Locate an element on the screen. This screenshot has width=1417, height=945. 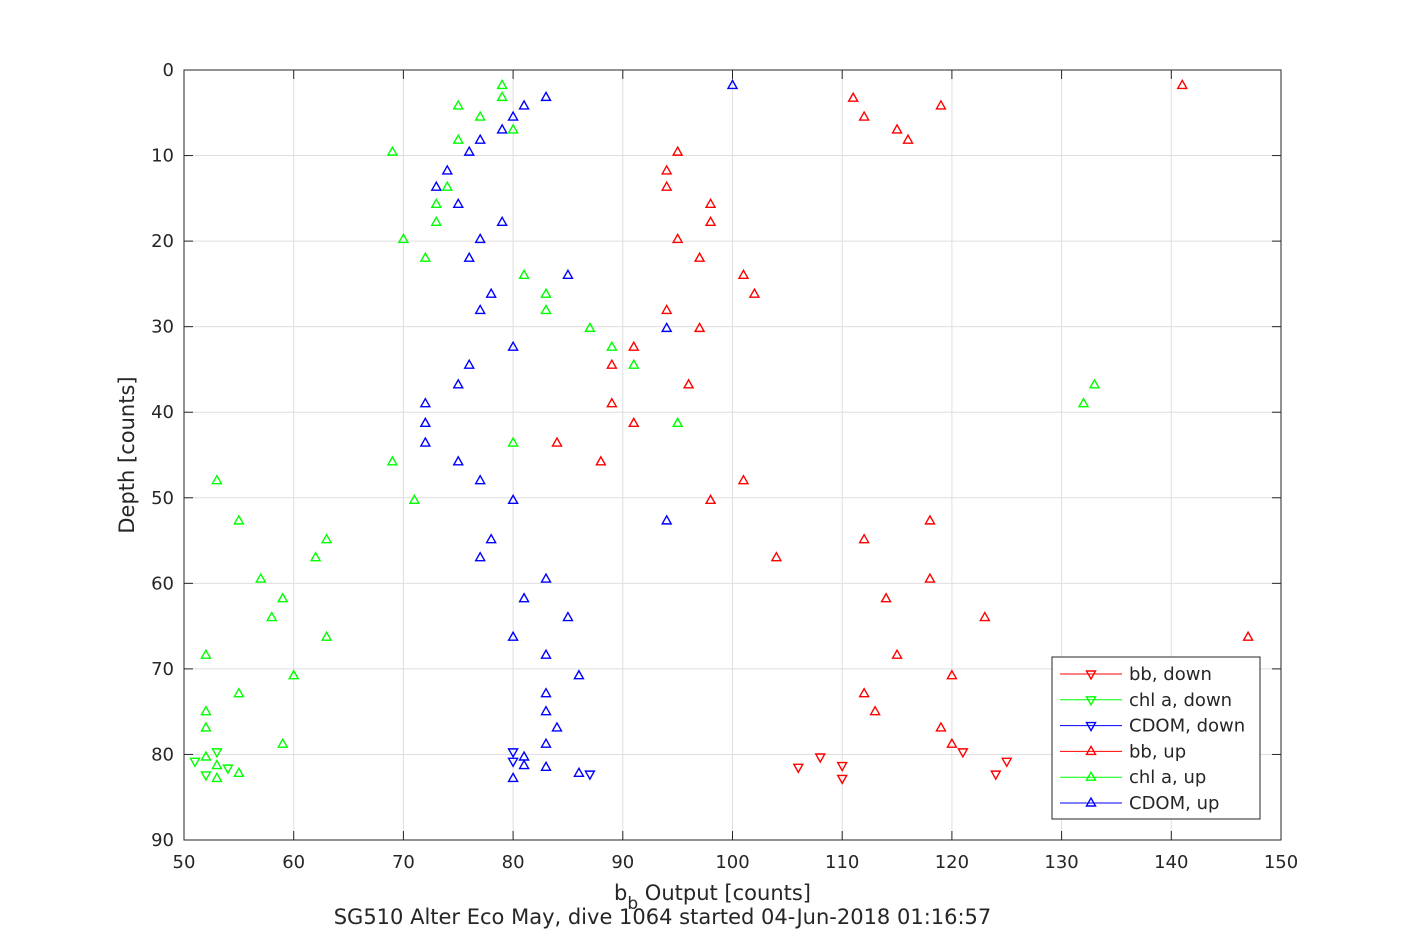
y-tick-label: 90 is located at coordinates (162, 840).